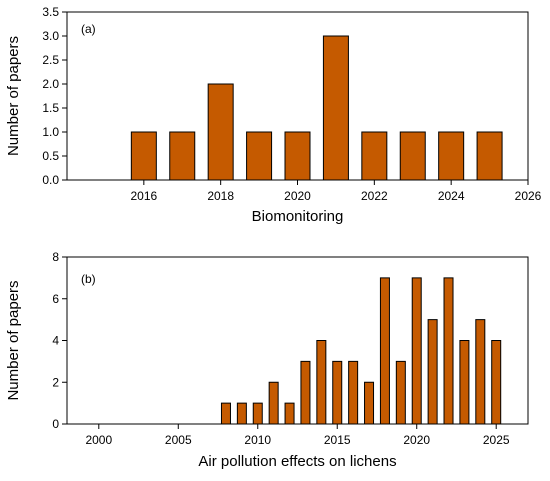  I want to click on y-tick-label: 2.5, so click(50, 60).